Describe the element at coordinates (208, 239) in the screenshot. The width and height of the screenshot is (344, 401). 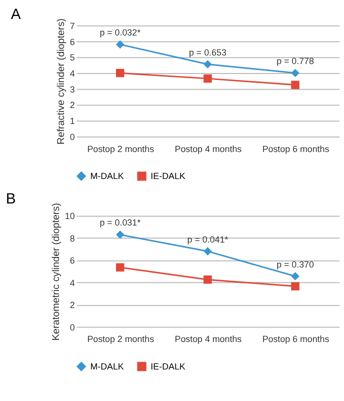
I see `annotation: p = 0.041*` at that location.